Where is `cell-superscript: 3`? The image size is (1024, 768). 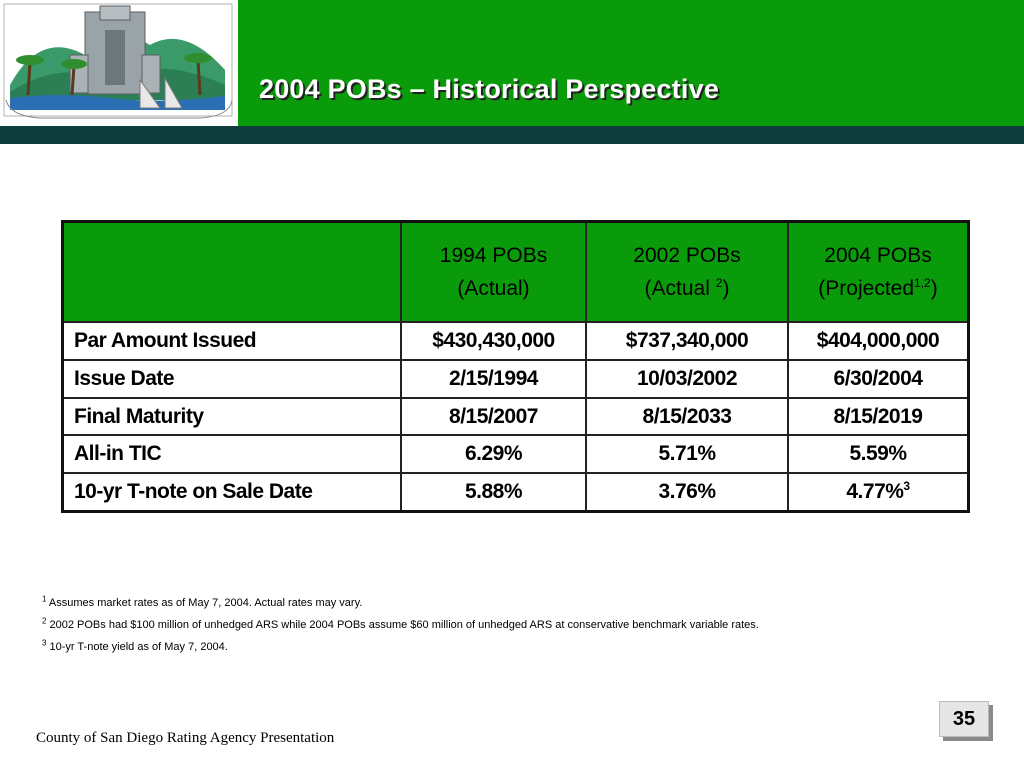
cell-superscript: 3 is located at coordinates (906, 486).